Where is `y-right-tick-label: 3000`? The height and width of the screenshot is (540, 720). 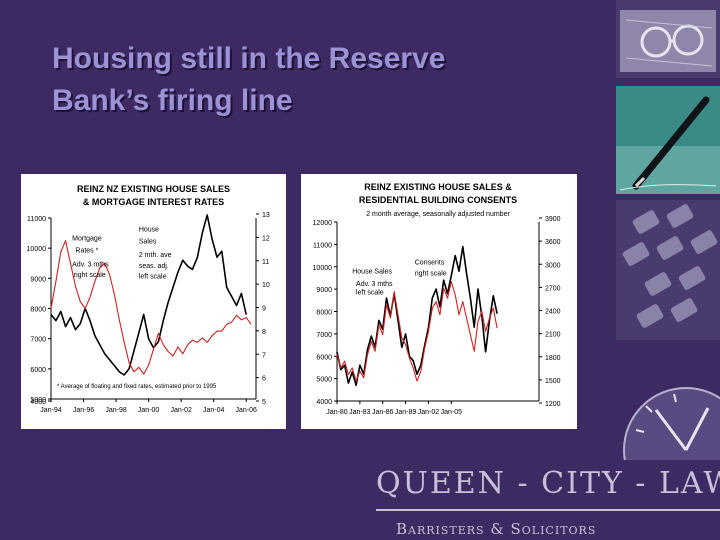 y-right-tick-label: 3000 is located at coordinates (553, 265).